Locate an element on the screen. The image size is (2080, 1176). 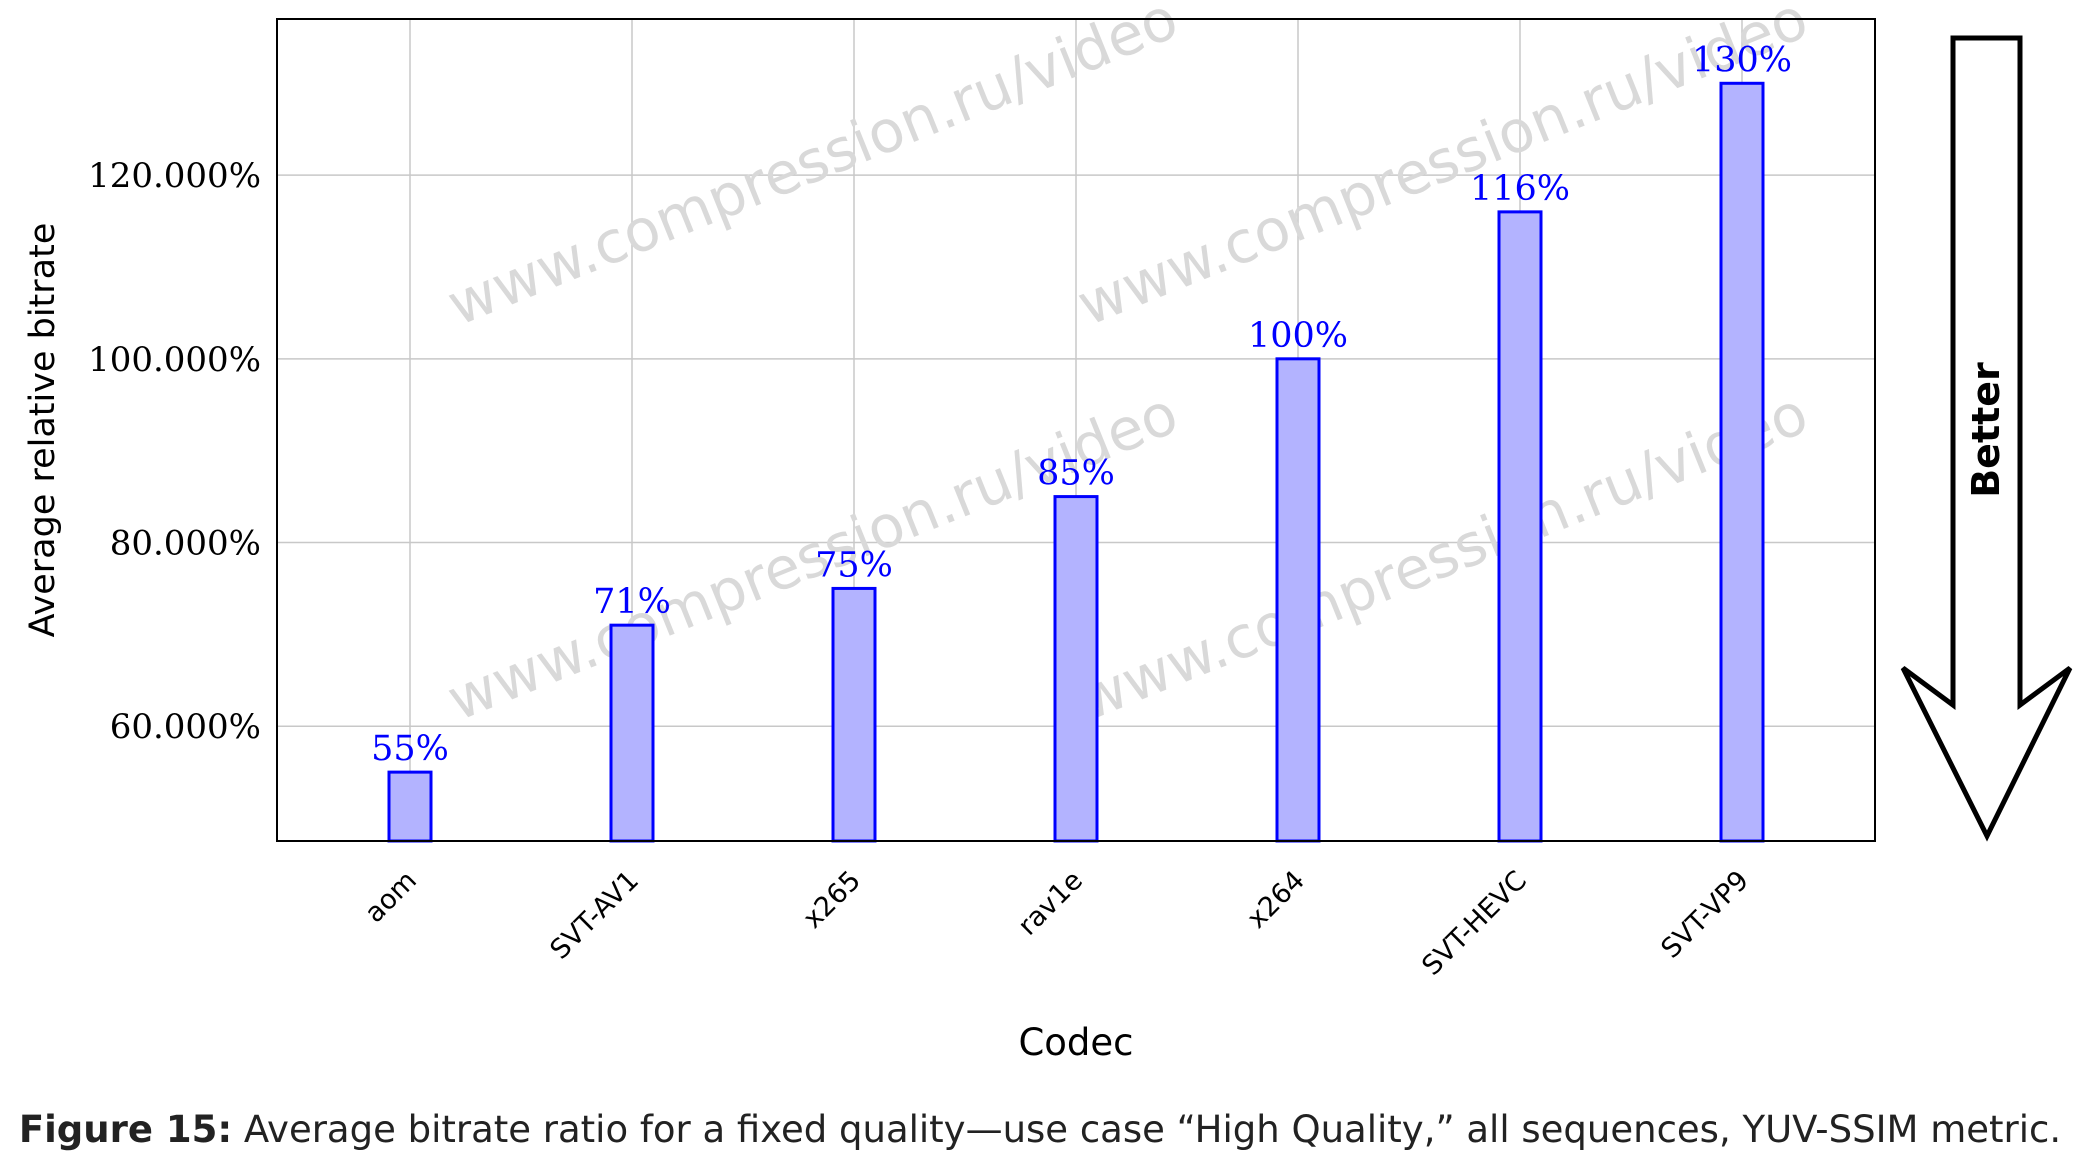
bar-svt-hevc is located at coordinates (1520, 526).